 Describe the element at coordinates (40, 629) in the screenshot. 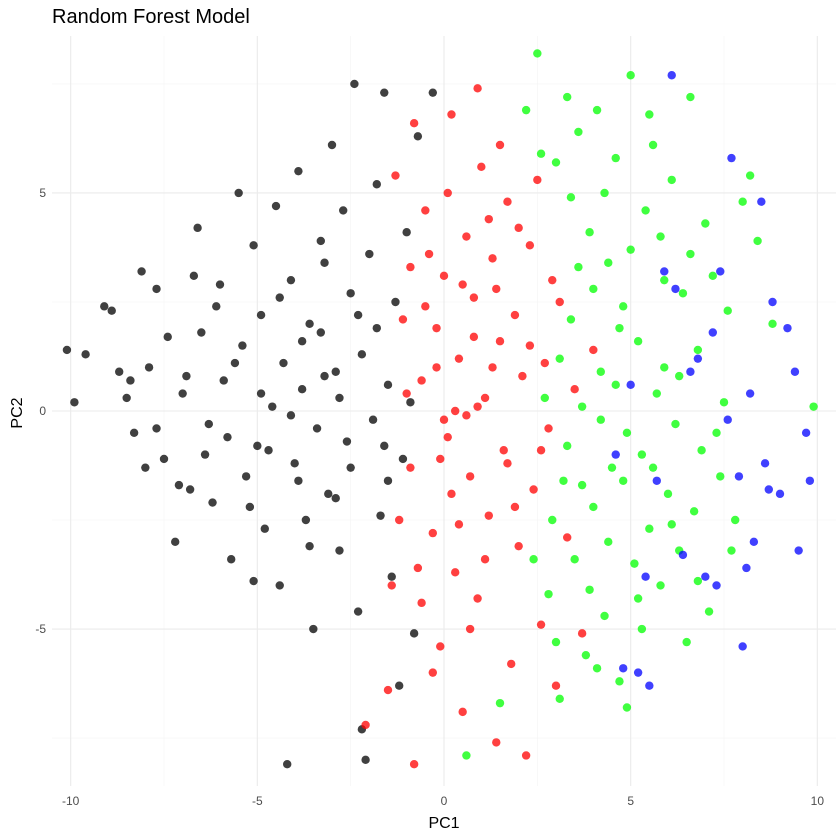

I see `y-tick-label: -5` at that location.